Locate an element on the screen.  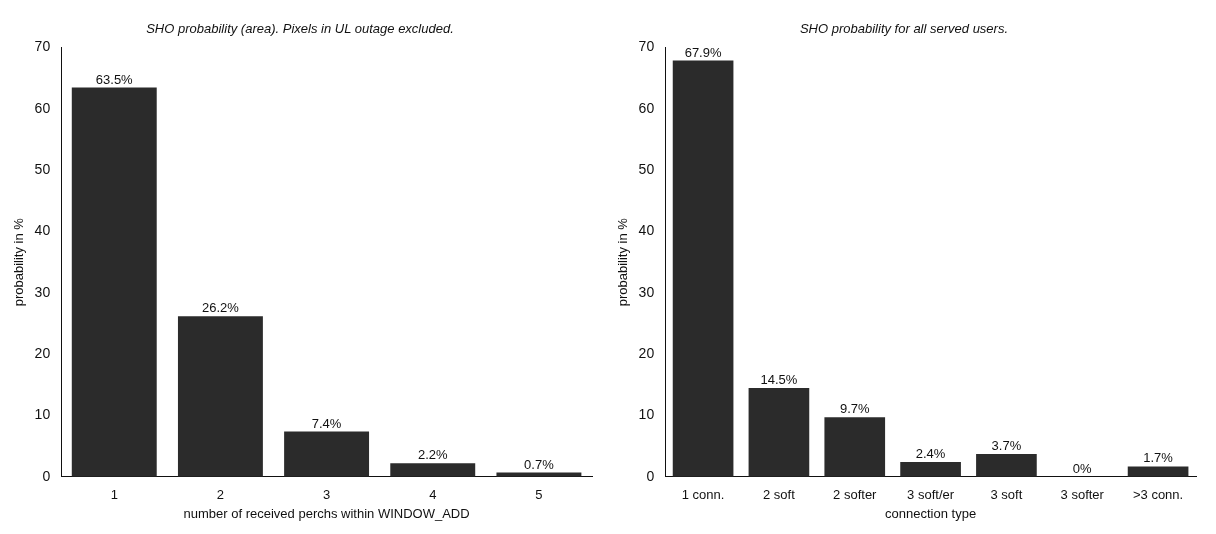
x-tick-label: >3 conn. is located at coordinates (1158, 495).